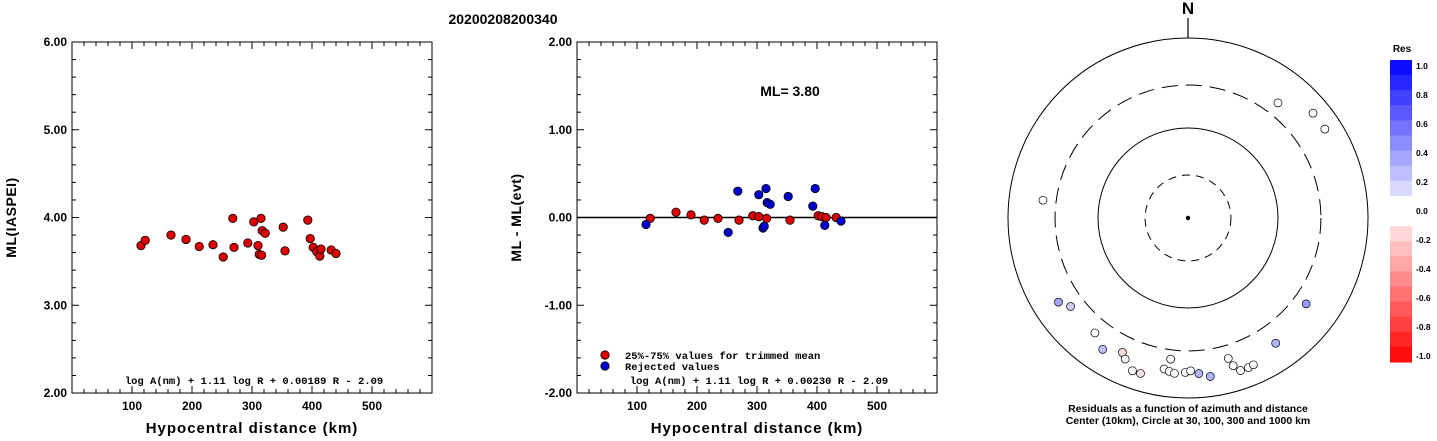 The image size is (1437, 441). What do you see at coordinates (56, 42) in the screenshot?
I see `y-tick-label: 6.00` at bounding box center [56, 42].